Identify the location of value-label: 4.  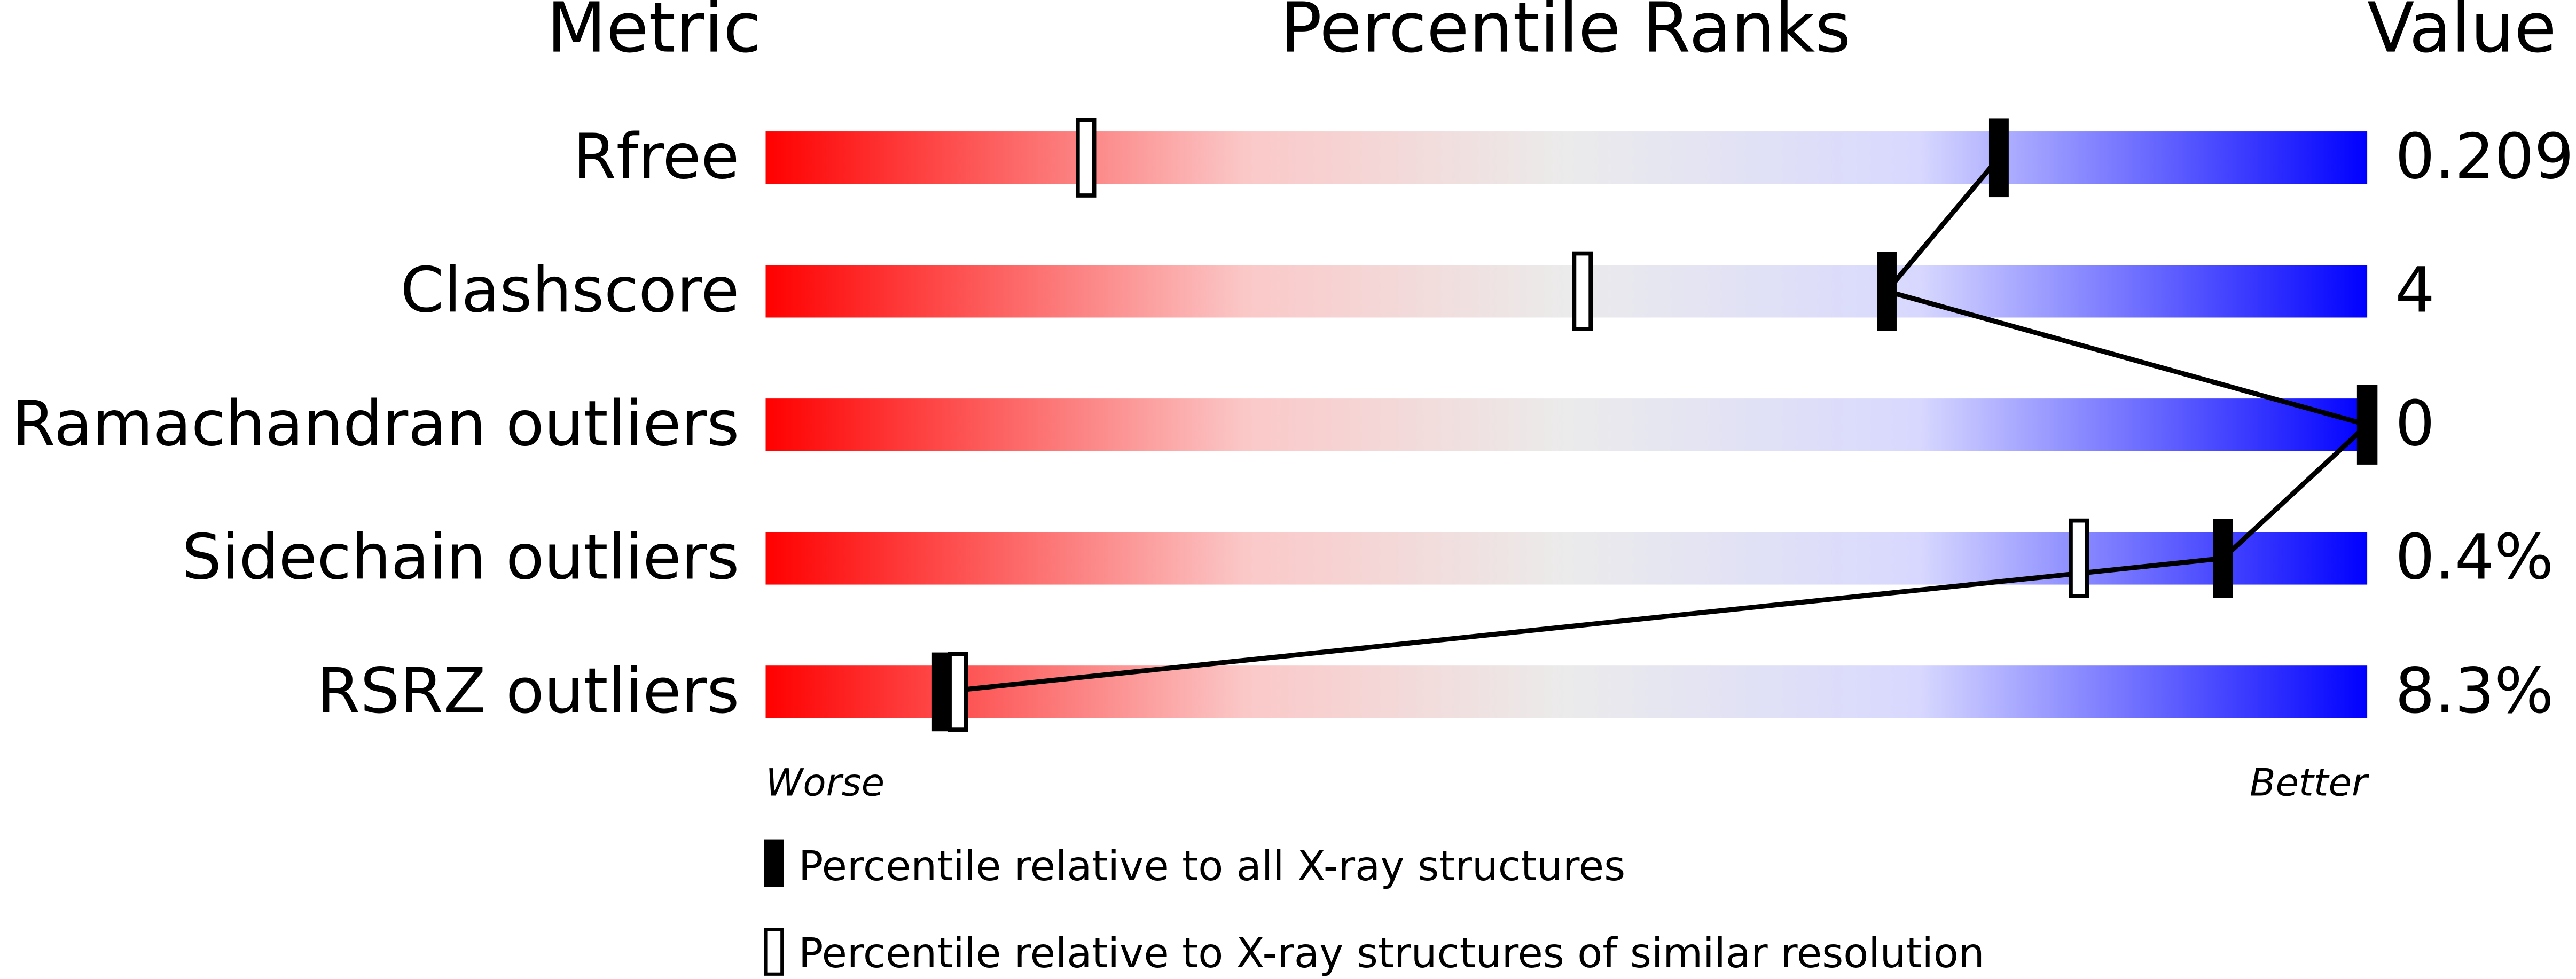
(2414, 290).